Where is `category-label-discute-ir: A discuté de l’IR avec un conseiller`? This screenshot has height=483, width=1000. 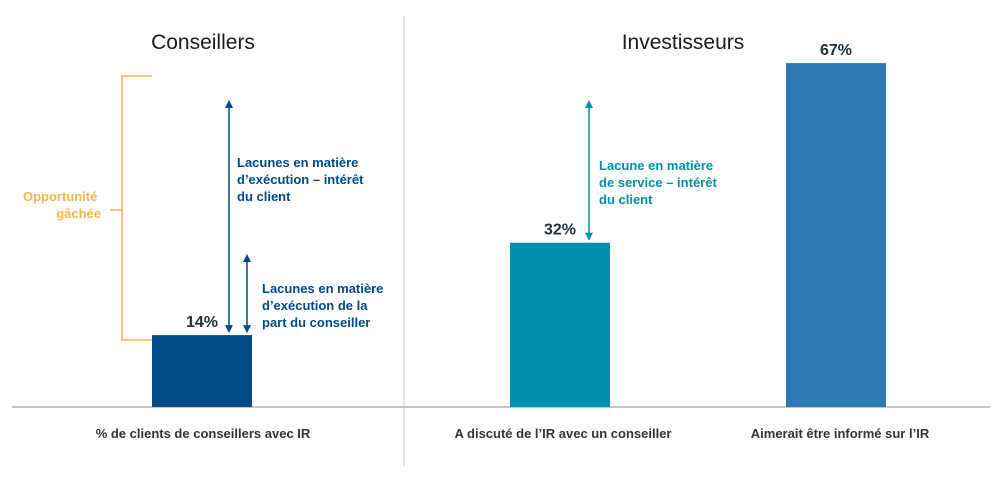 category-label-discute-ir: A discuté de l’IR avec un conseiller is located at coordinates (563, 433).